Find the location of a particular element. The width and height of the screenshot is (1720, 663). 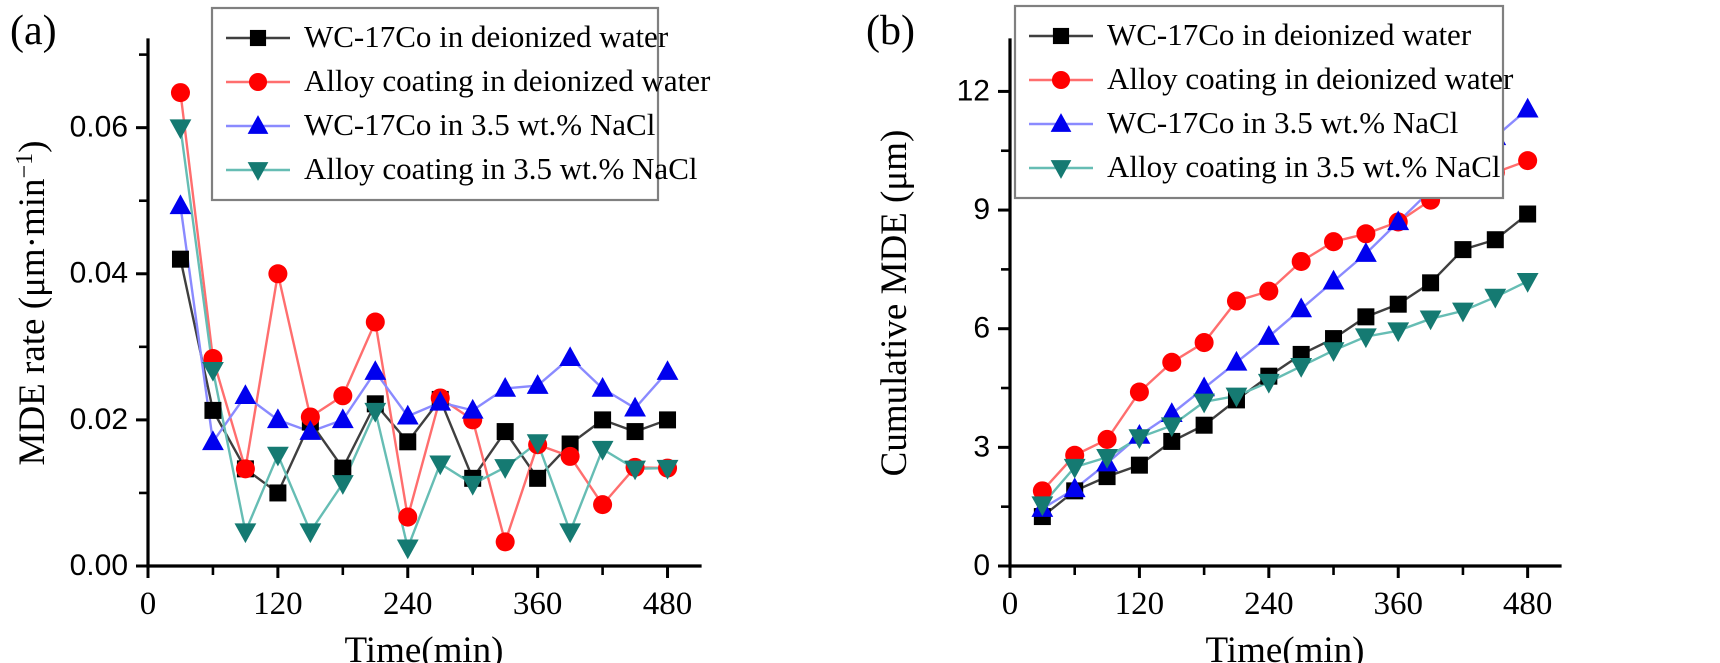

panel-tag: (b) is located at coordinates (890, 31).